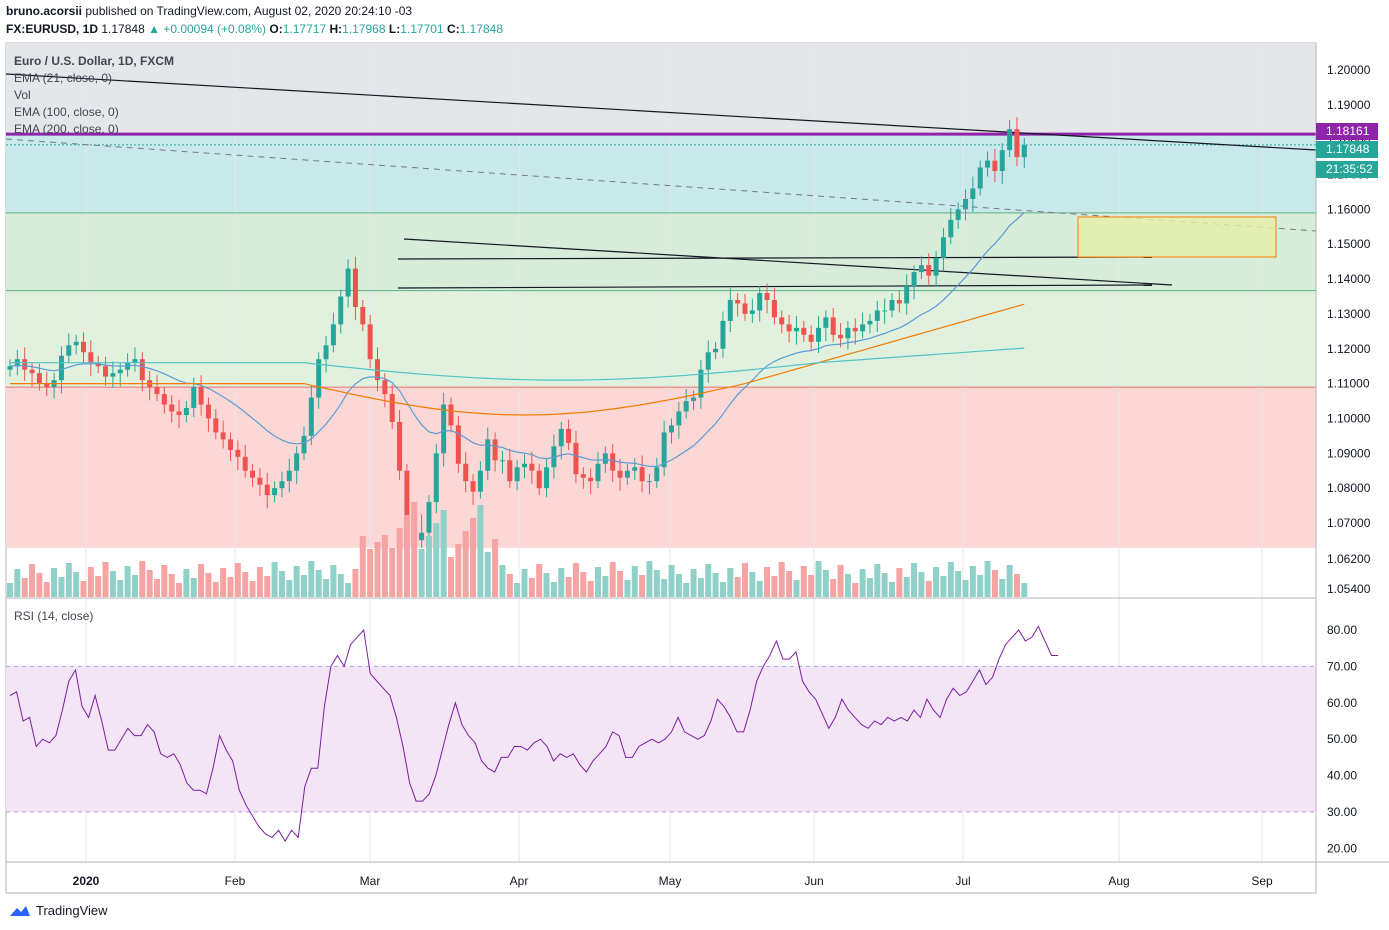 The height and width of the screenshot is (930, 1389). Describe the element at coordinates (20, 910) in the screenshot. I see `tradingview-cloud-icon` at that location.